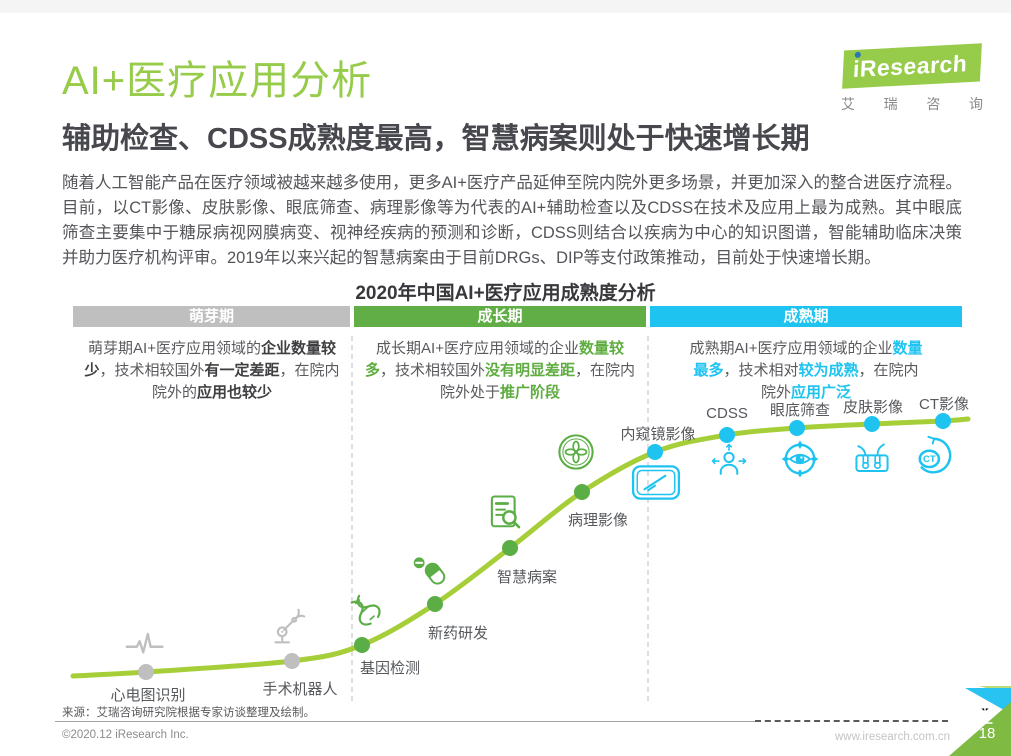 This screenshot has width=1011, height=756. I want to click on phase-desc-text: 成熟期AI+医疗应用领域的企业, so click(791, 348).